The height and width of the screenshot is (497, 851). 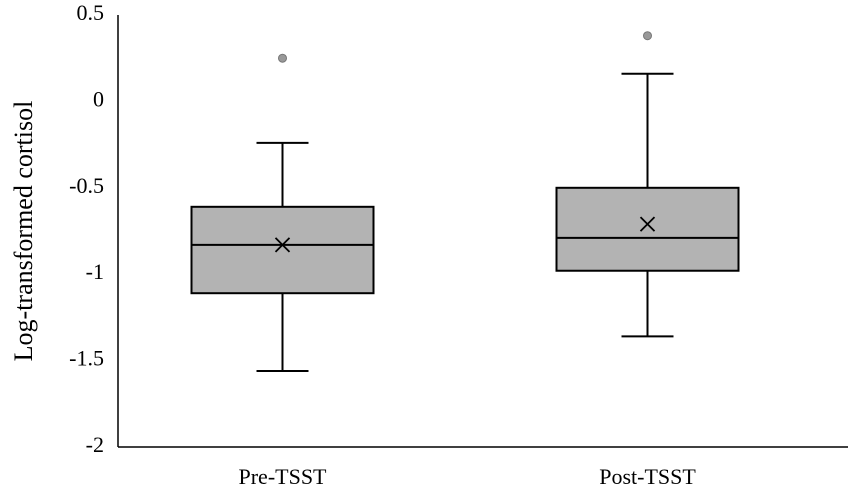 I want to click on y-tick-label: 0.5, so click(x=91, y=12).